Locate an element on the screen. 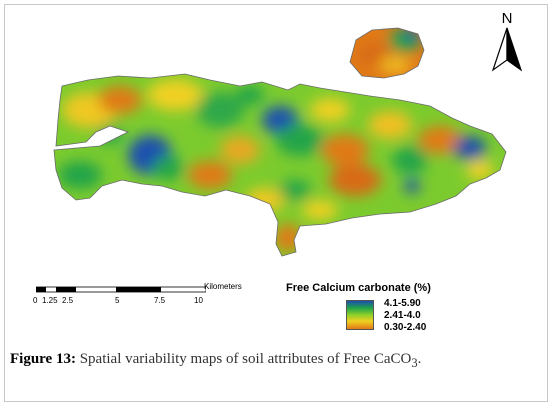  northern-exclave-boundary is located at coordinates (387, 53).